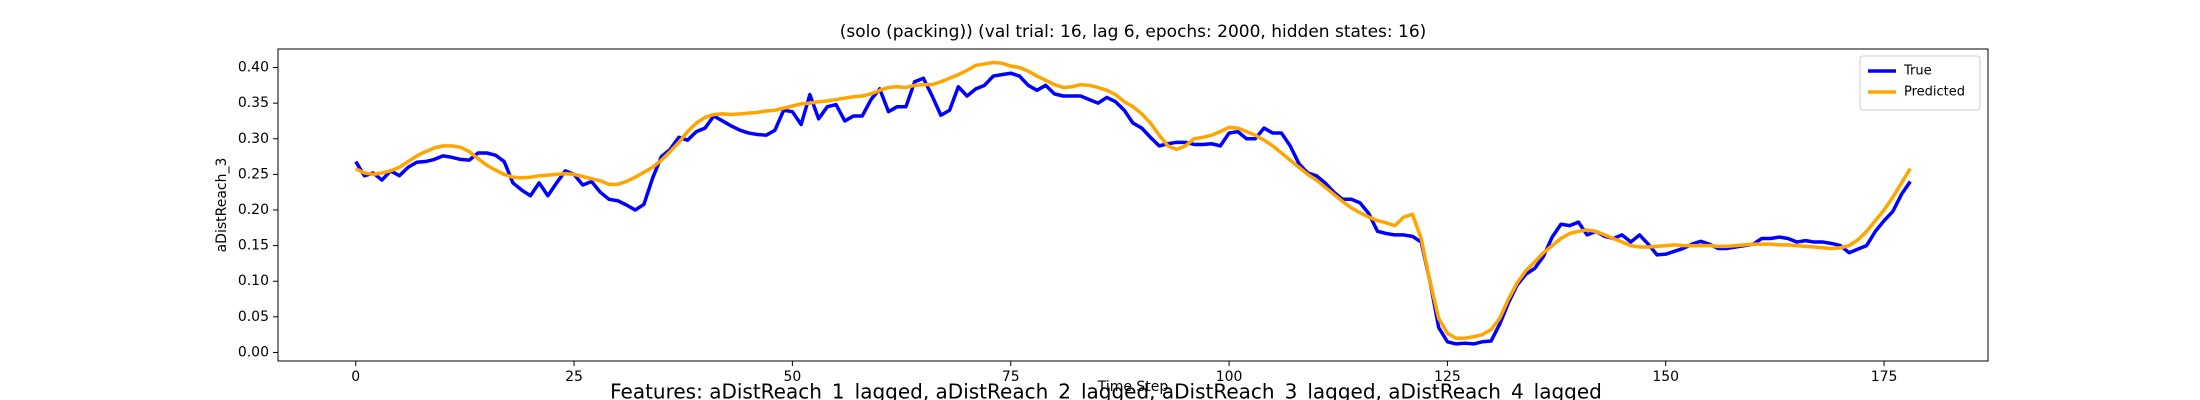 This screenshot has width=2200, height=400. Describe the element at coordinates (1665, 377) in the screenshot. I see `x-tick-label: 150` at that location.